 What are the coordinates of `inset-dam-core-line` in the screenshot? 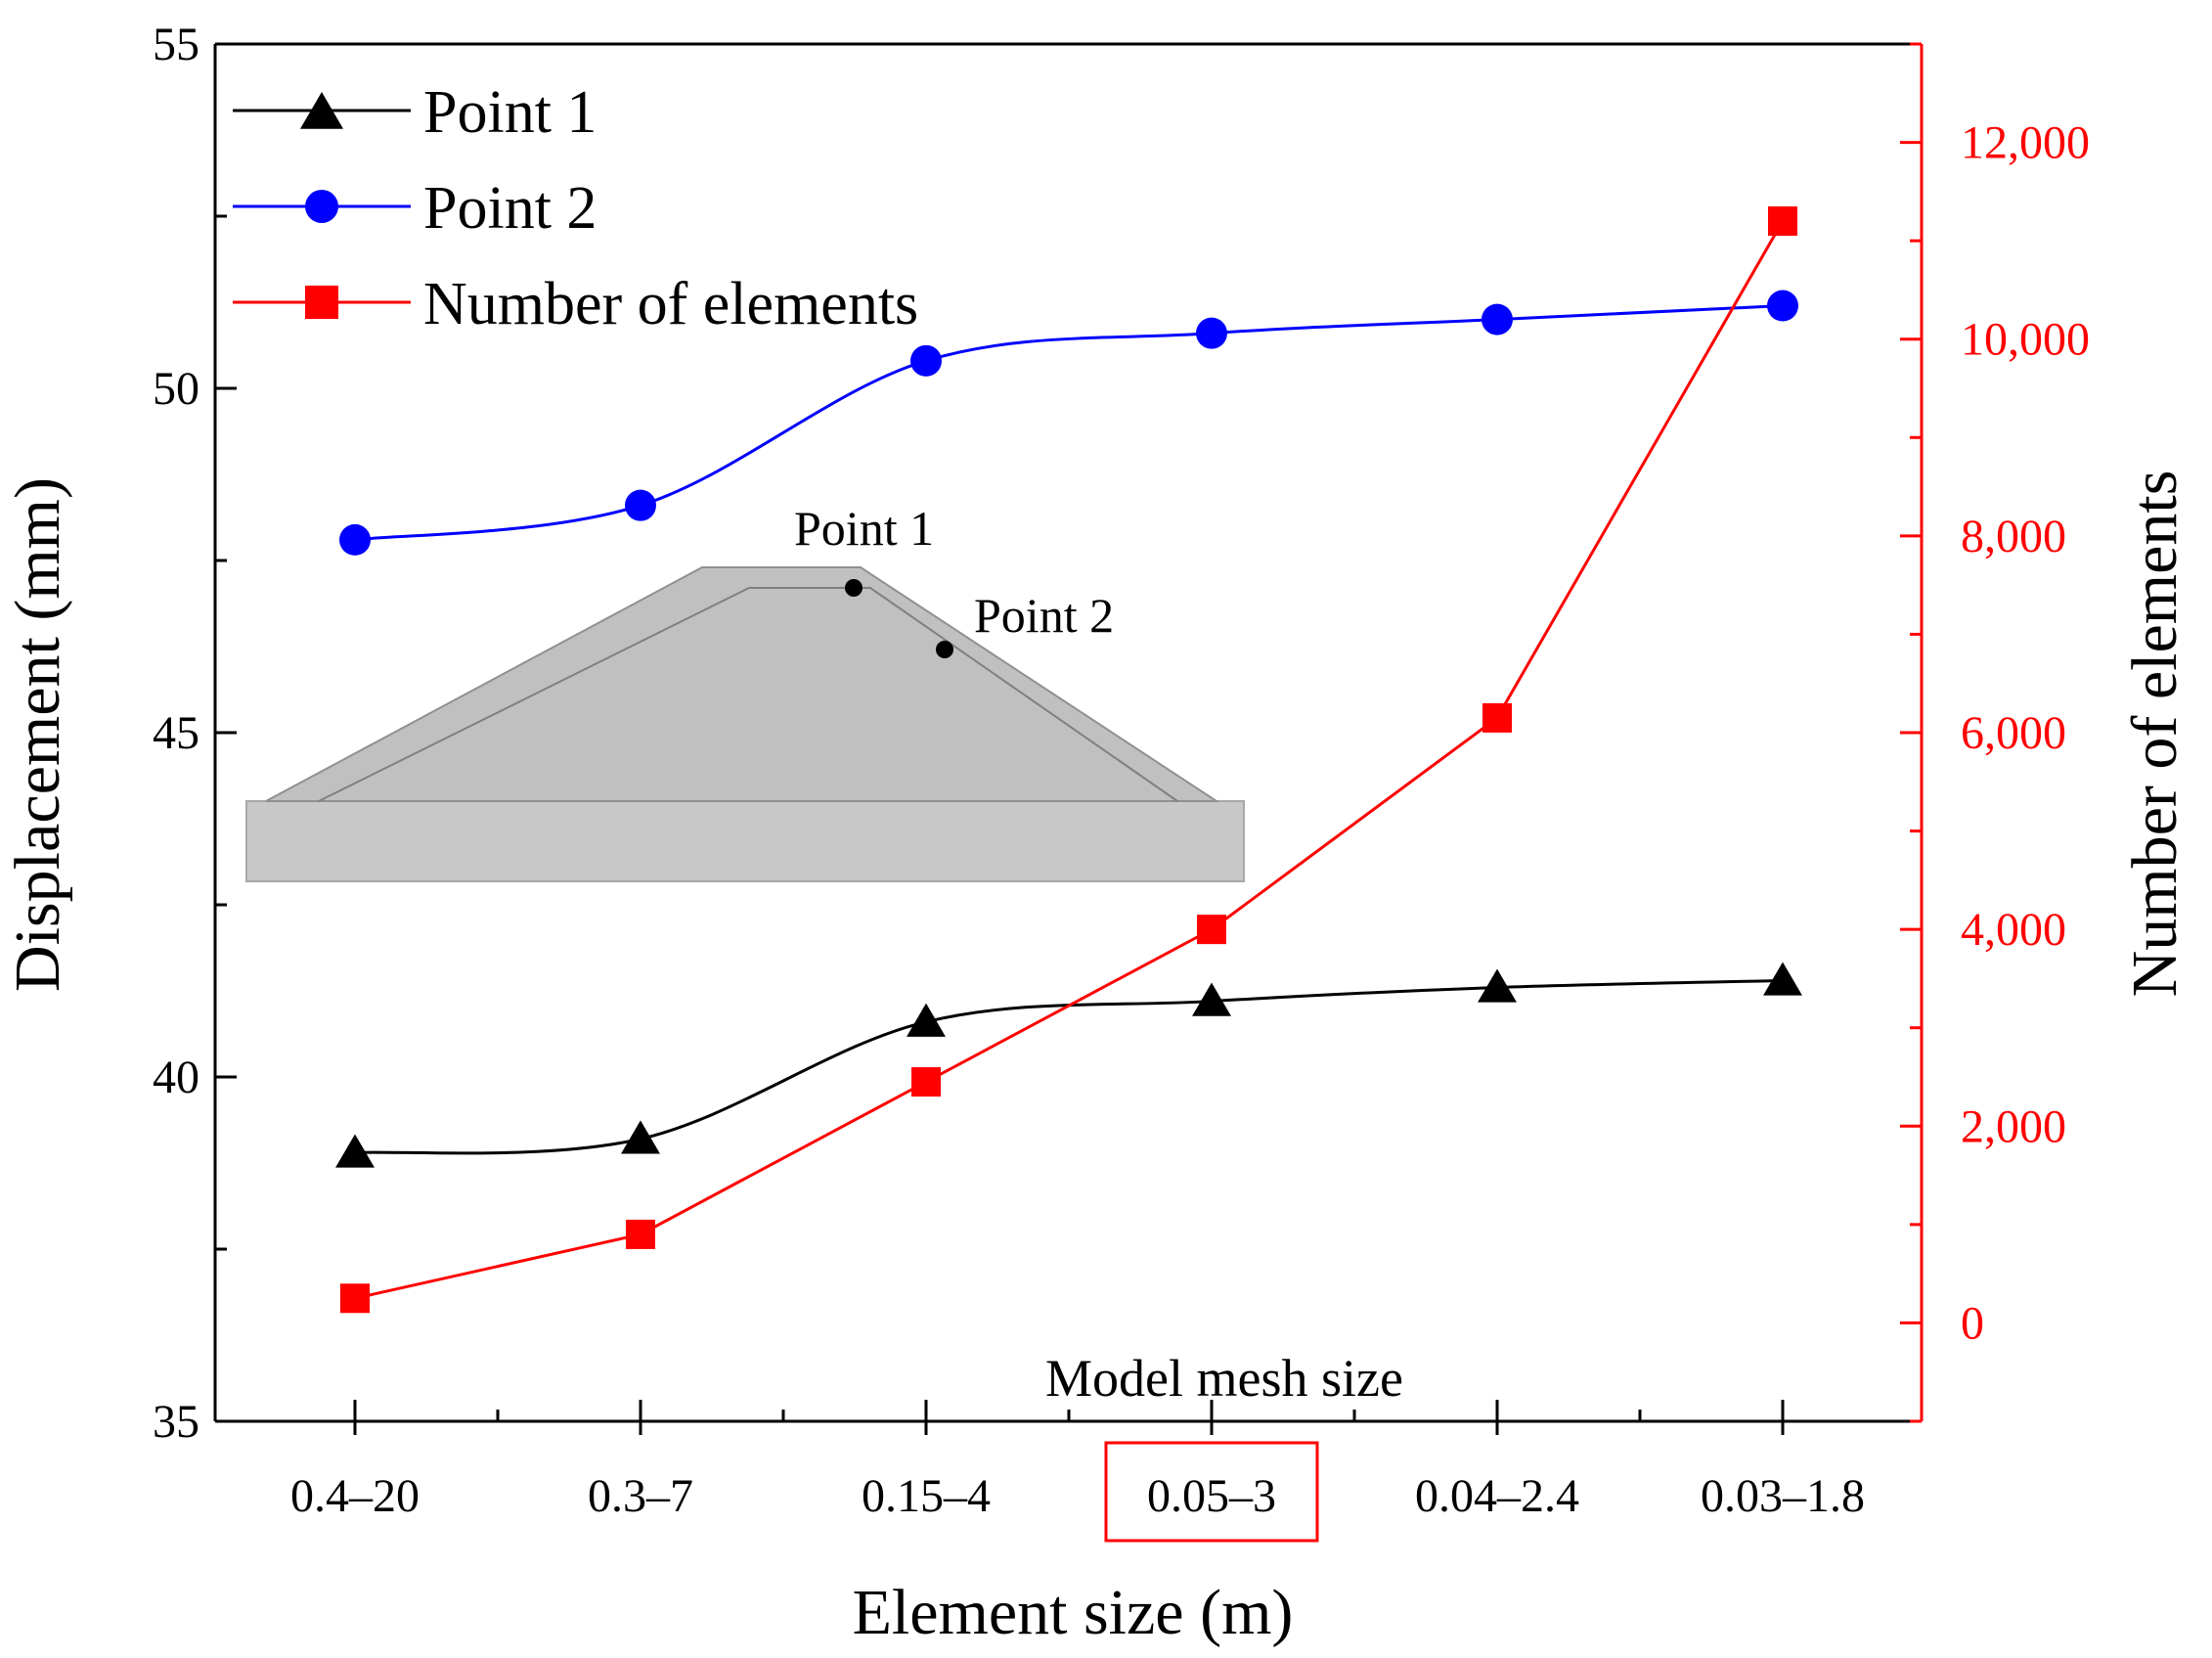 It's located at (748, 694).